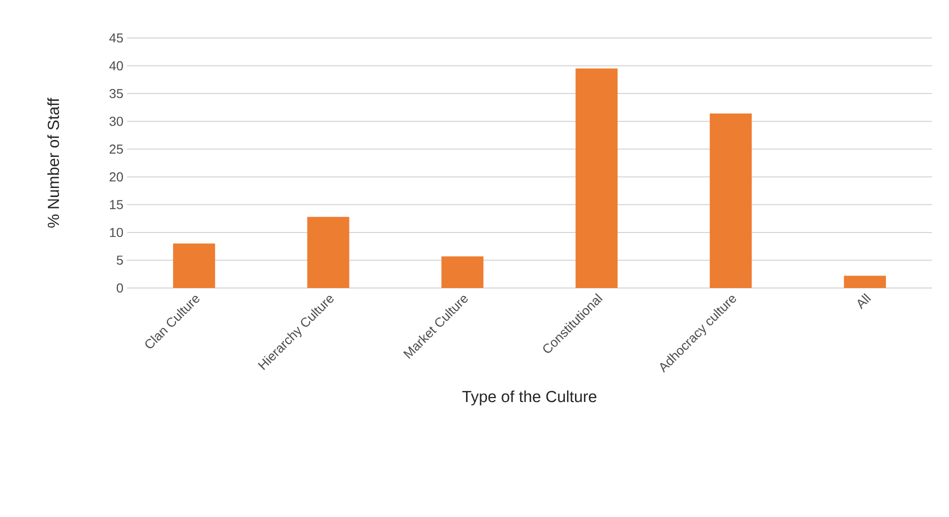 The image size is (949, 517). Describe the element at coordinates (116, 93) in the screenshot. I see `y-tick-label: 35` at that location.